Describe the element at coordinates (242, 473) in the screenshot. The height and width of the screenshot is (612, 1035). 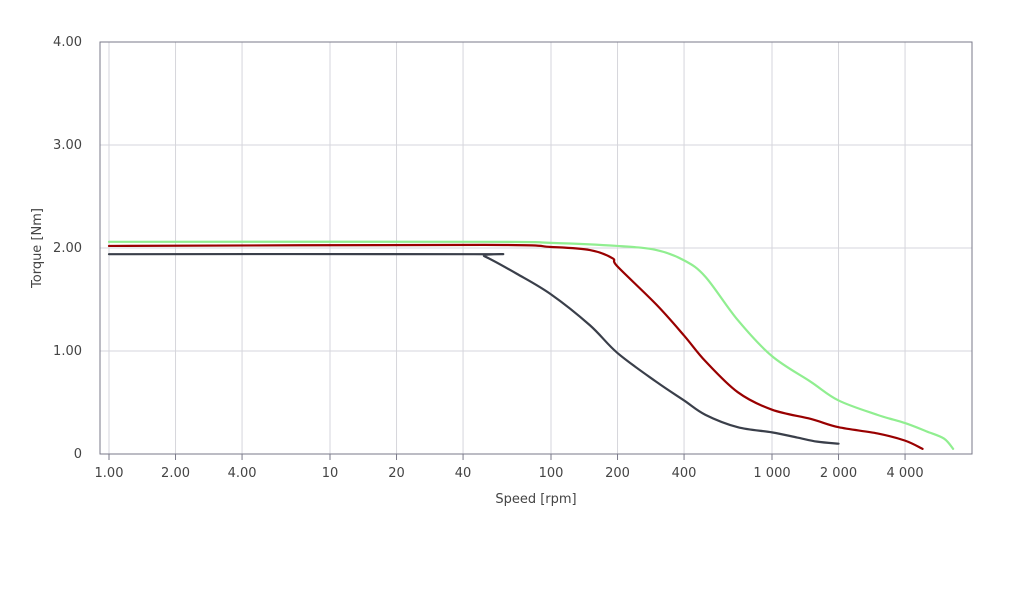
I see `x-tick-label: 4.00` at that location.